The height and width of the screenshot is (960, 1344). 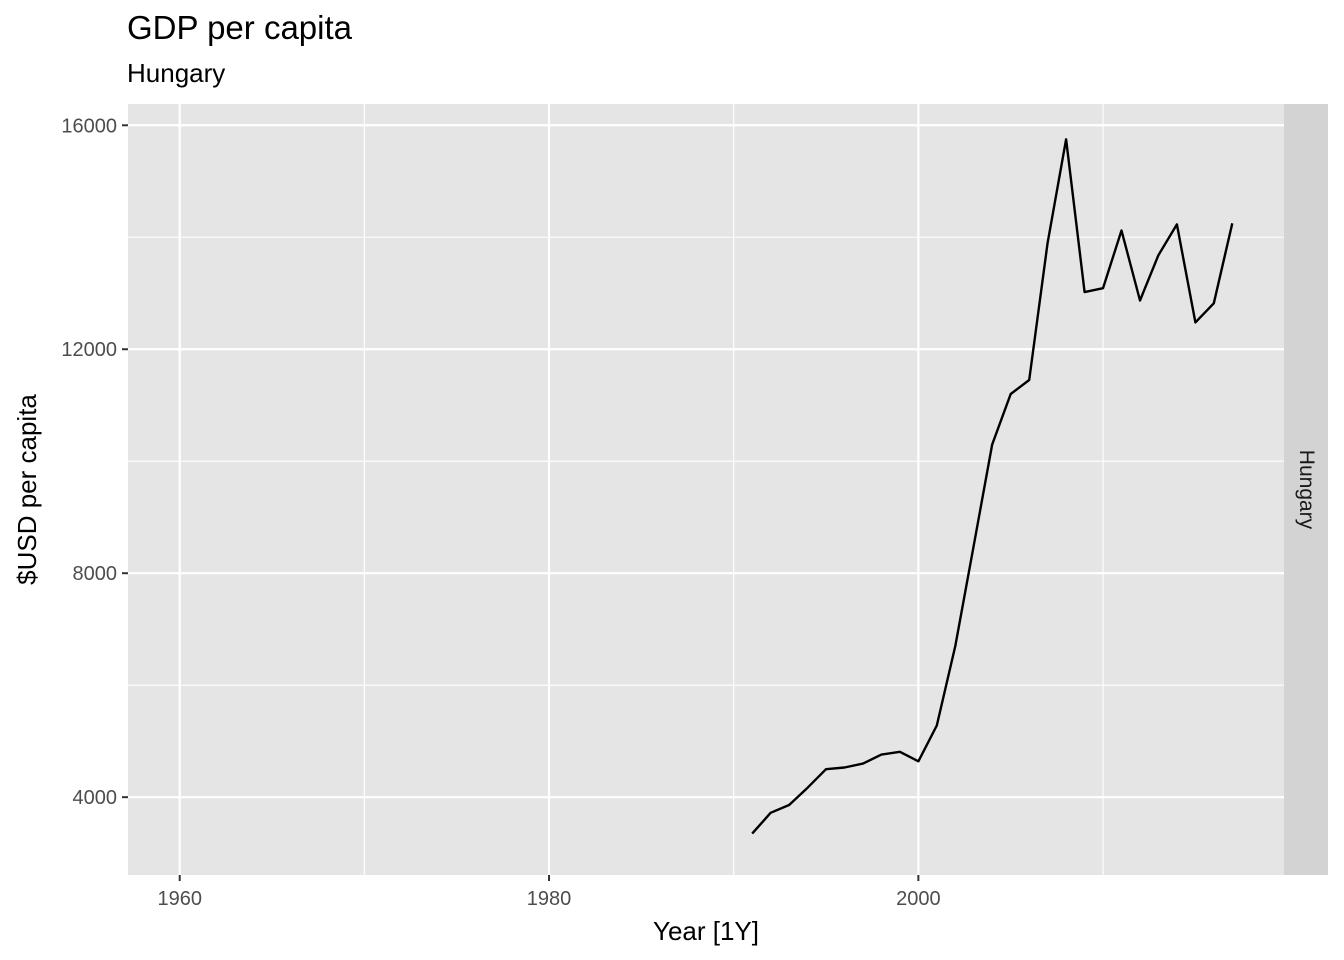 What do you see at coordinates (176, 73) in the screenshot?
I see `chart-subtitle: Hungary` at bounding box center [176, 73].